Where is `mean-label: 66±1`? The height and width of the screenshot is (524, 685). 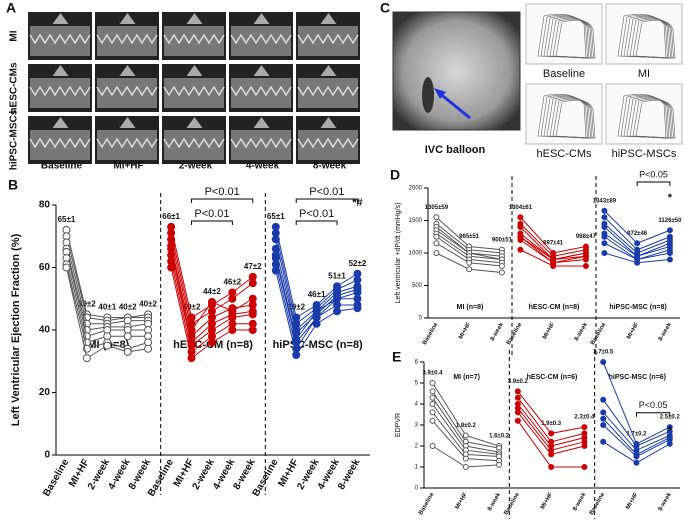 mean-label: 66±1 is located at coordinates (171, 216).